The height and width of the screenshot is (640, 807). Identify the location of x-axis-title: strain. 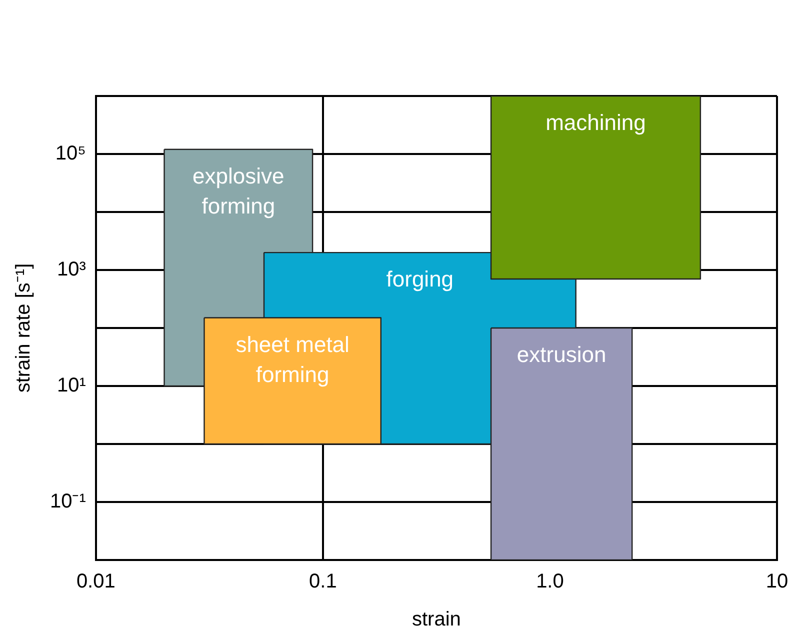
(436, 619).